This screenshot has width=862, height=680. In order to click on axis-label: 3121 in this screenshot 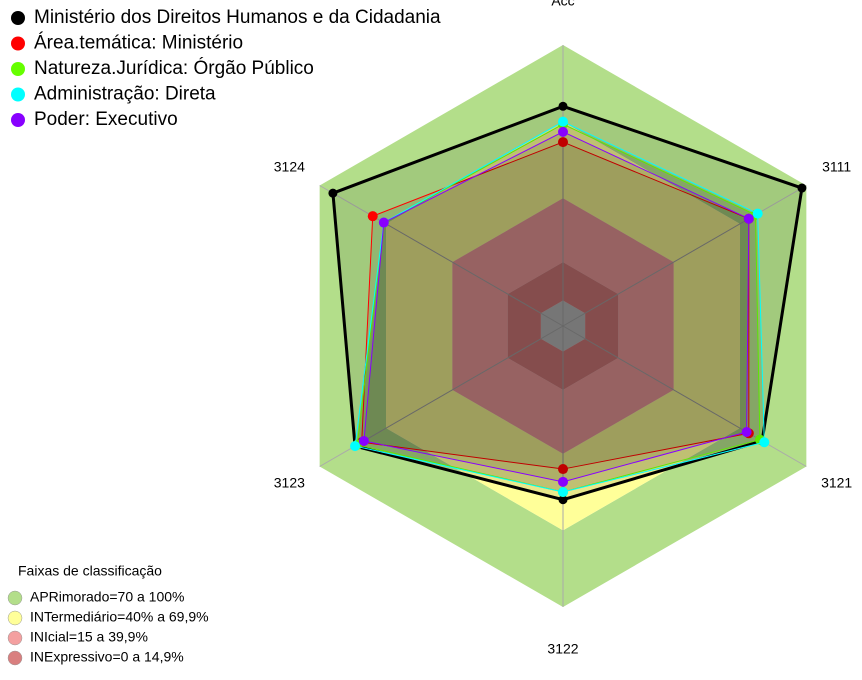, I will do `click(836, 483)`.